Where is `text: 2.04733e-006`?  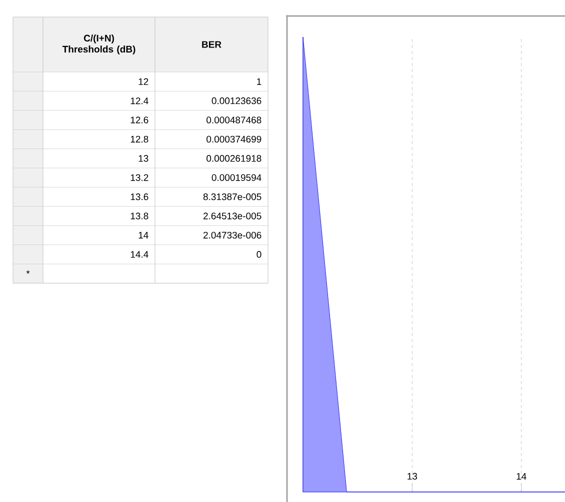 text: 2.04733e-006 is located at coordinates (232, 235).